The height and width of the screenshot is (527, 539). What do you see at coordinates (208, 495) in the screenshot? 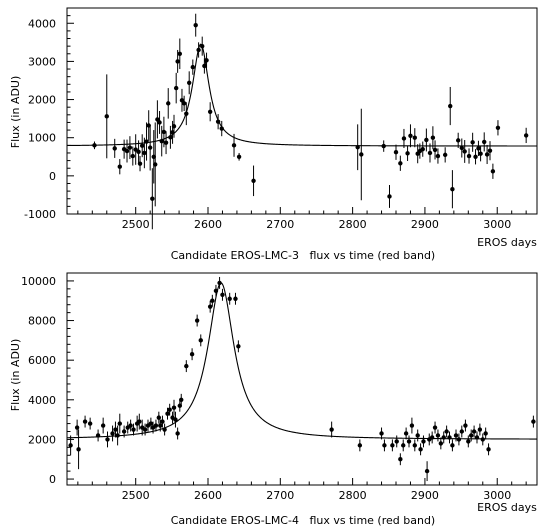
I see `x-tick-label-lmc4: 2600` at bounding box center [208, 495].